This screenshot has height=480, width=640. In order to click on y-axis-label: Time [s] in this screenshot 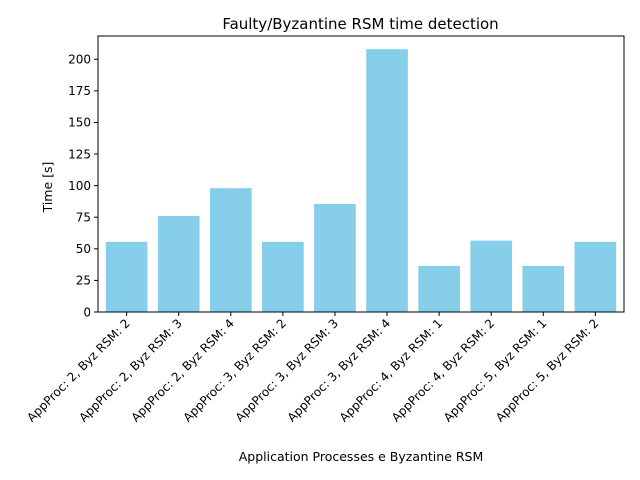, I will do `click(47, 188)`.